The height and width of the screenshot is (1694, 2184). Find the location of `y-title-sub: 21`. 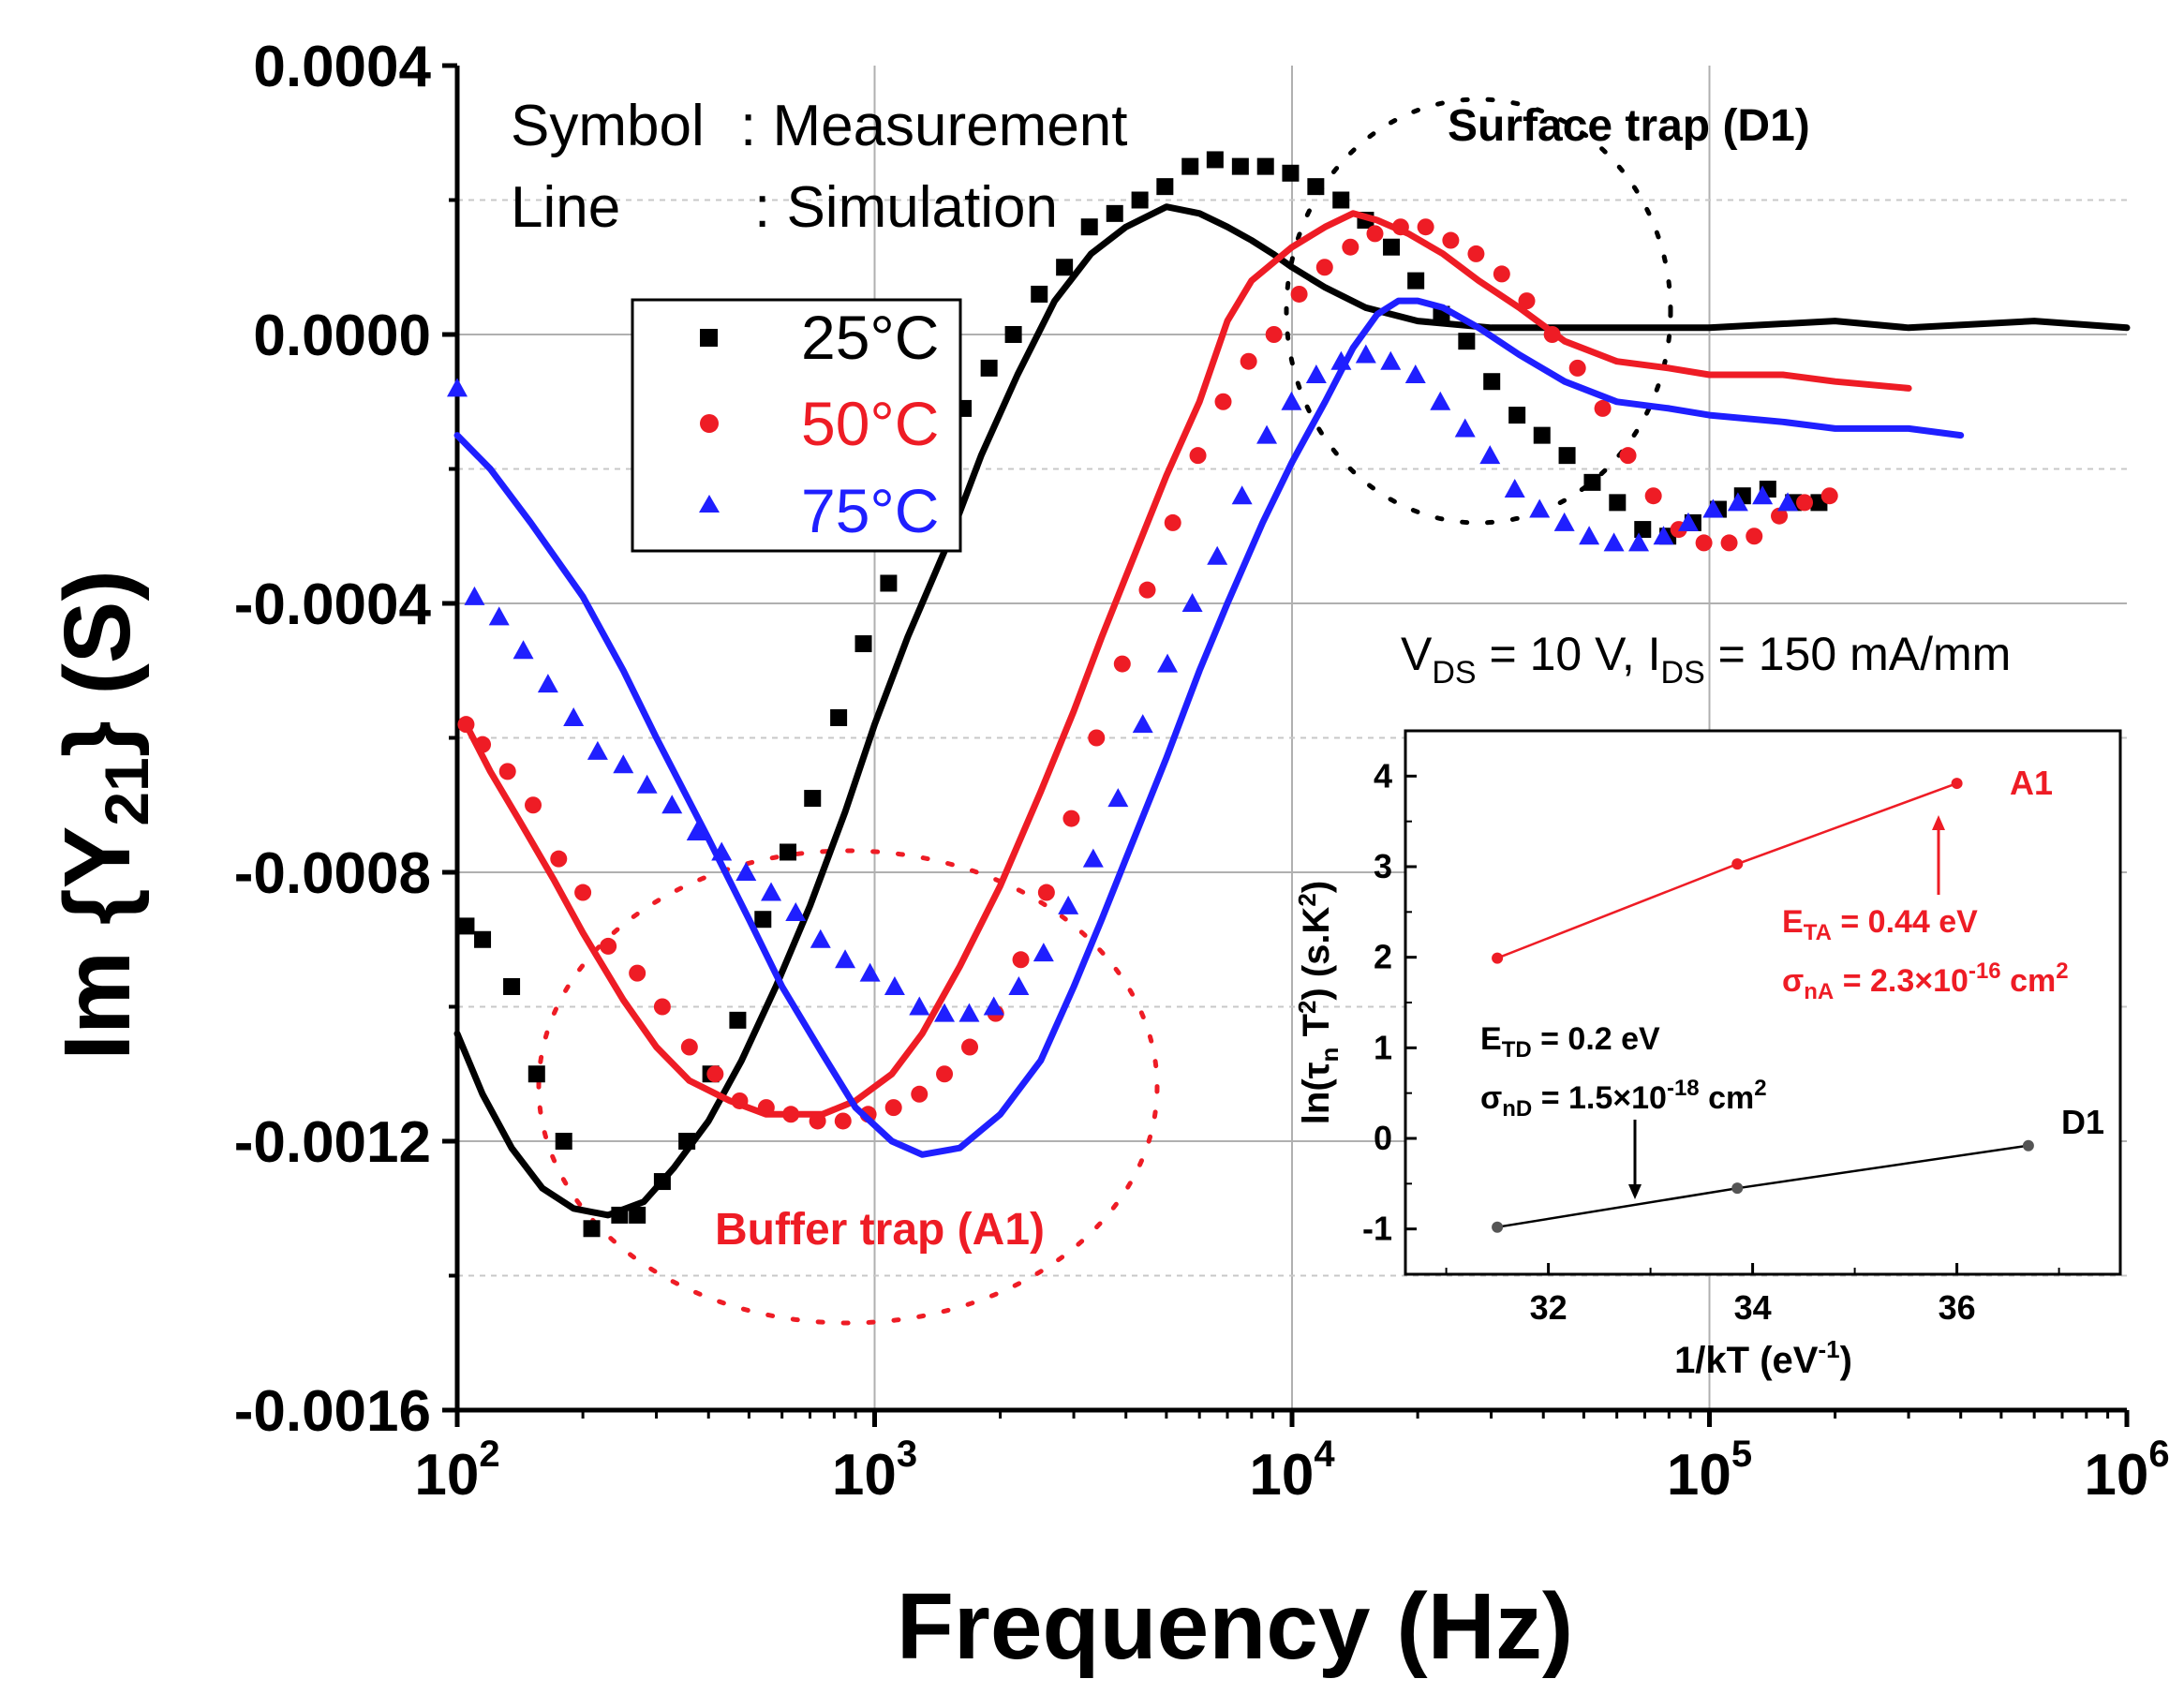

y-title-sub: 21 is located at coordinates (126, 791).